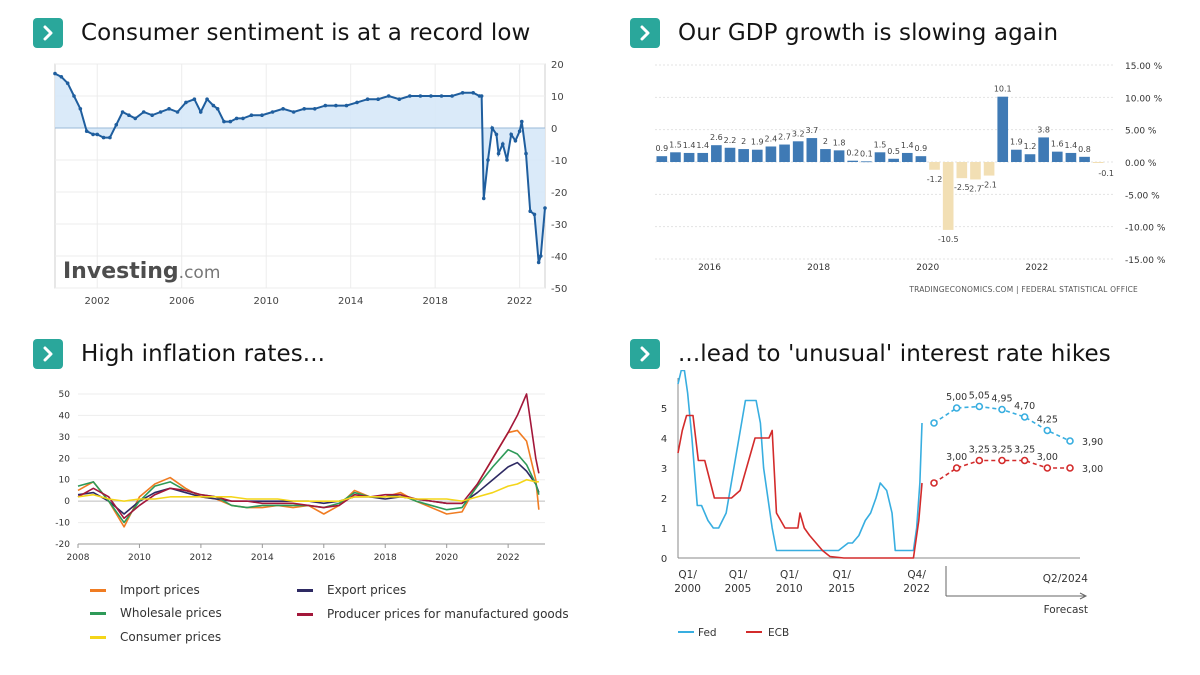 This screenshot has width=1200, height=675. Describe the element at coordinates (771, 138) in the screenshot. I see `gdp-data-label: 2.4` at that location.